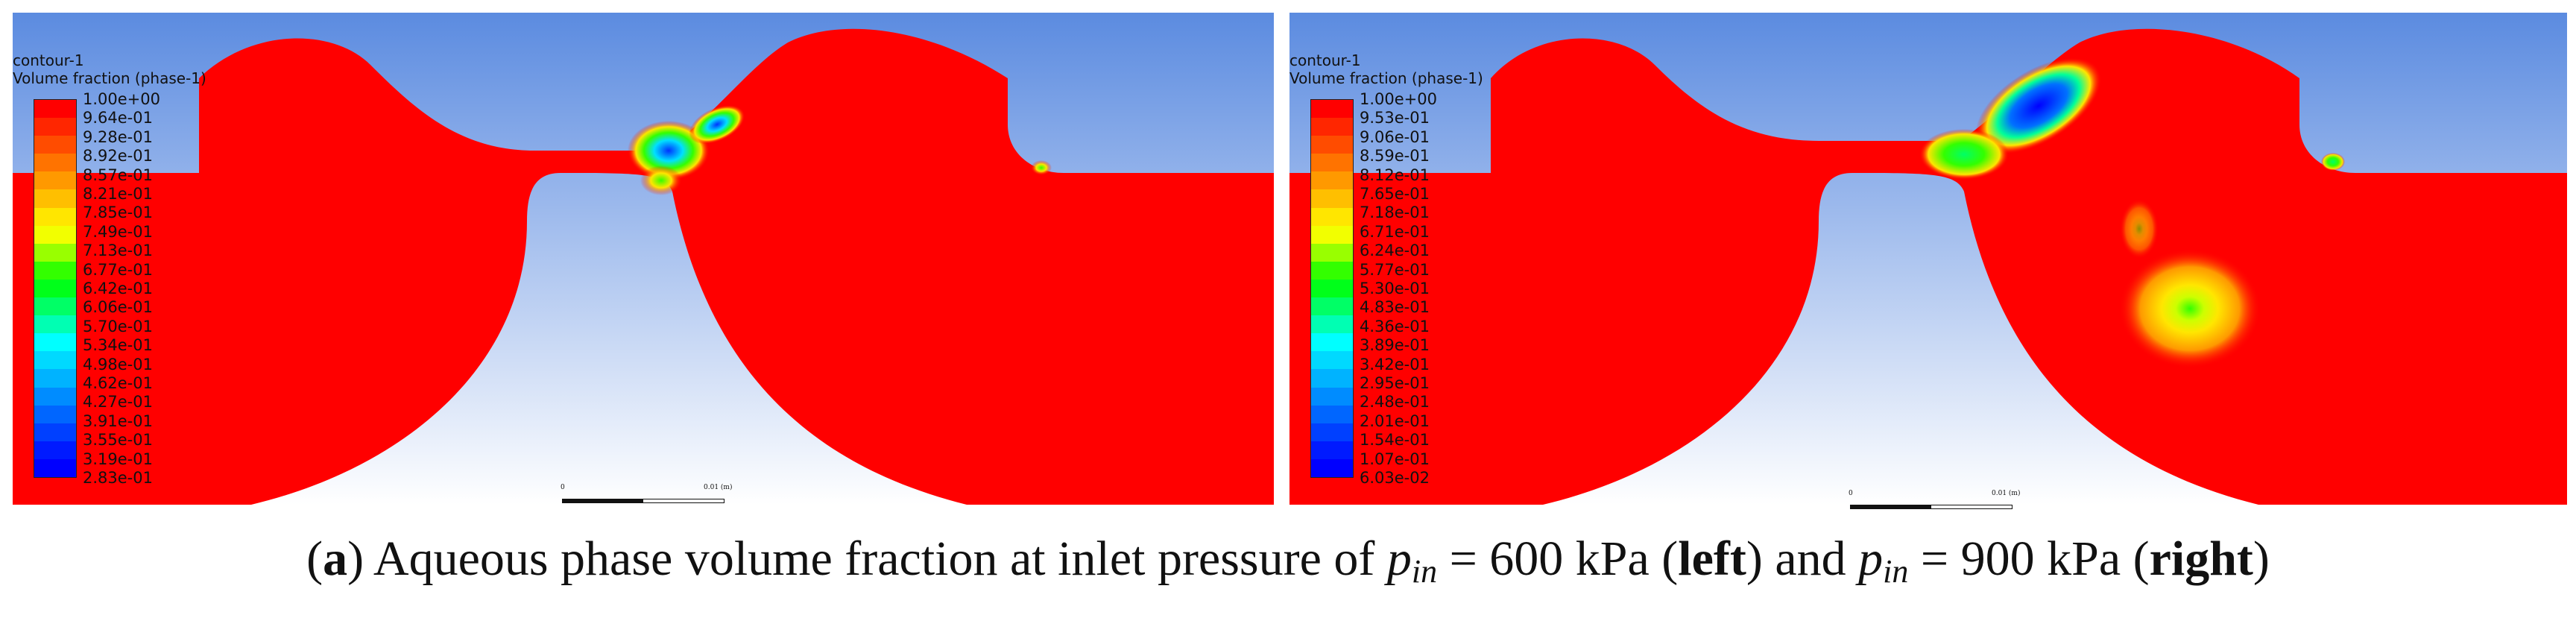 The width and height of the screenshot is (2576, 618). Describe the element at coordinates (118, 156) in the screenshot. I see `legend-label: 8.92e-01` at that location.